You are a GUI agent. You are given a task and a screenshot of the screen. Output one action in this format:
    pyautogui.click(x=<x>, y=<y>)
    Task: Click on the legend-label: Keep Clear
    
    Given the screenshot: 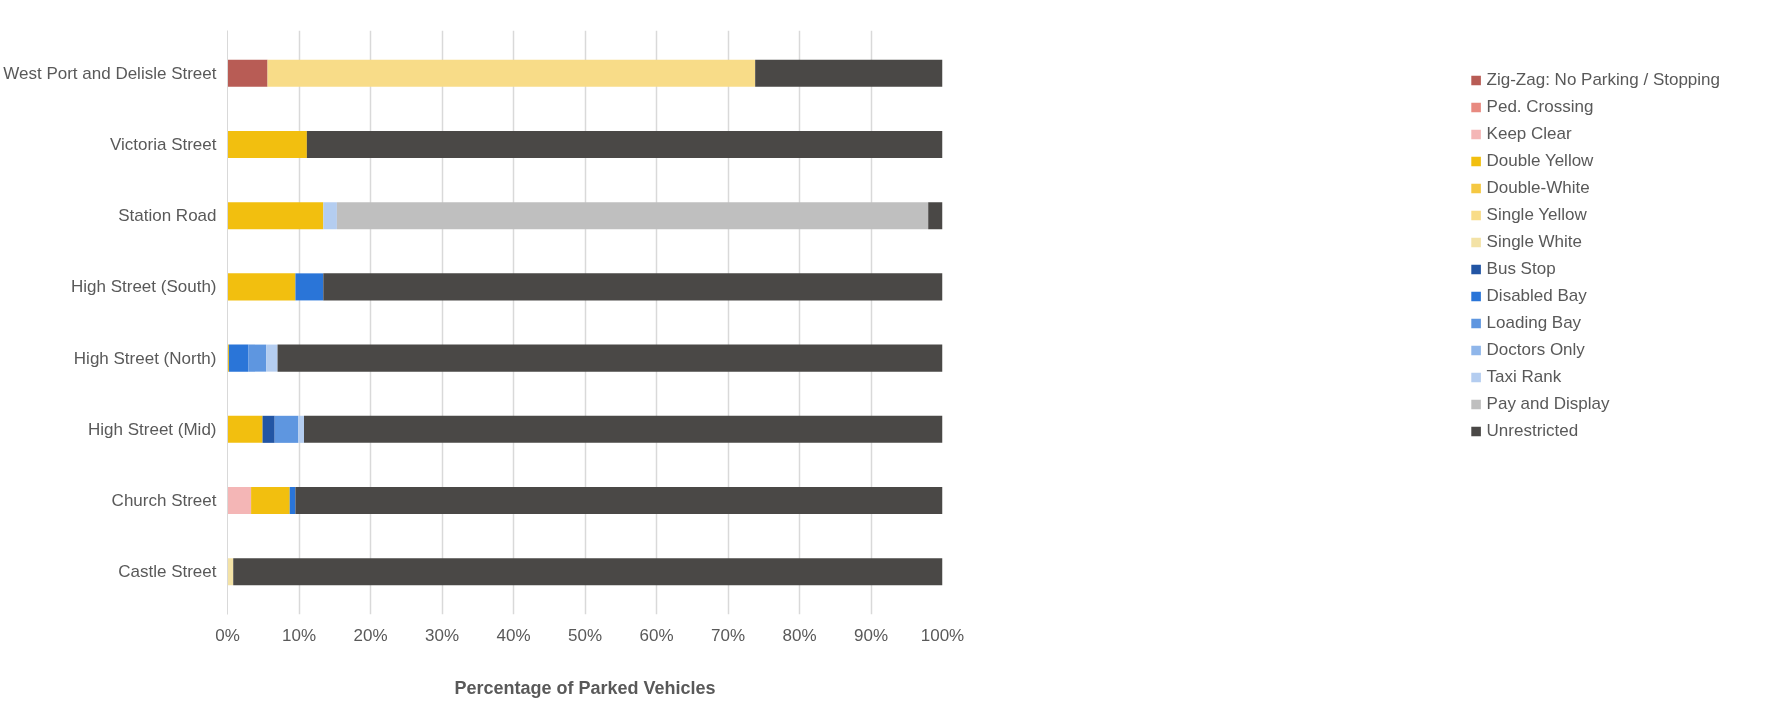 What is the action you would take?
    pyautogui.click(x=1529, y=134)
    